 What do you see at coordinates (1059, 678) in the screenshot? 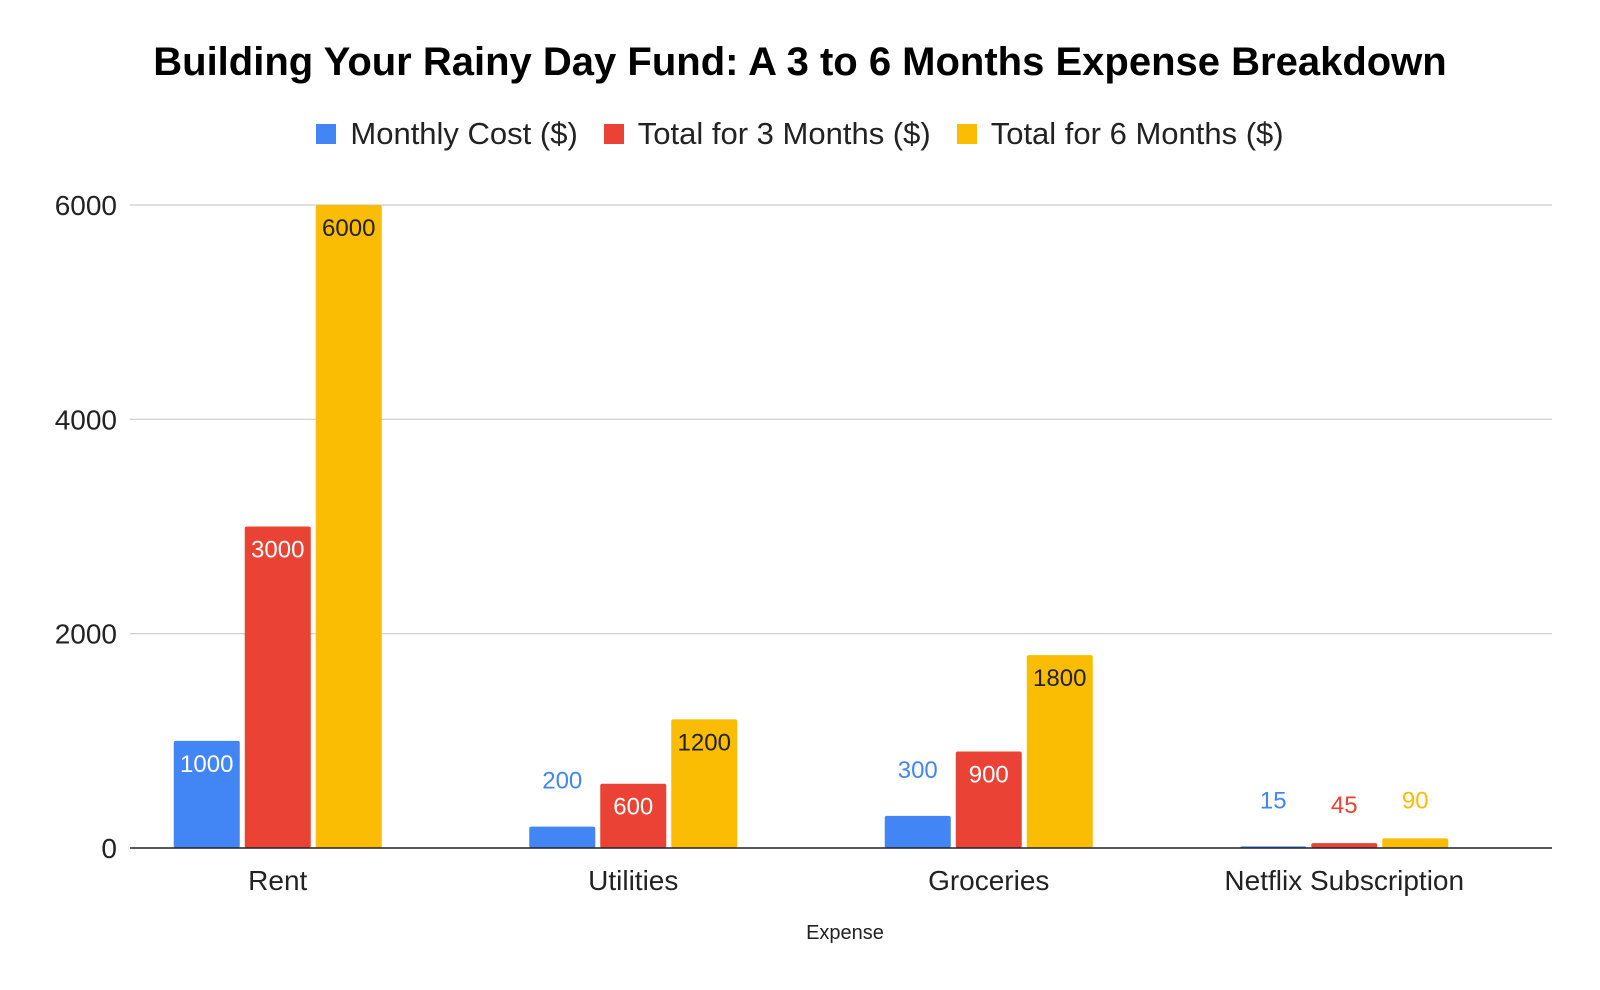
I see `data-label-groceries-series-2: 1800` at bounding box center [1059, 678].